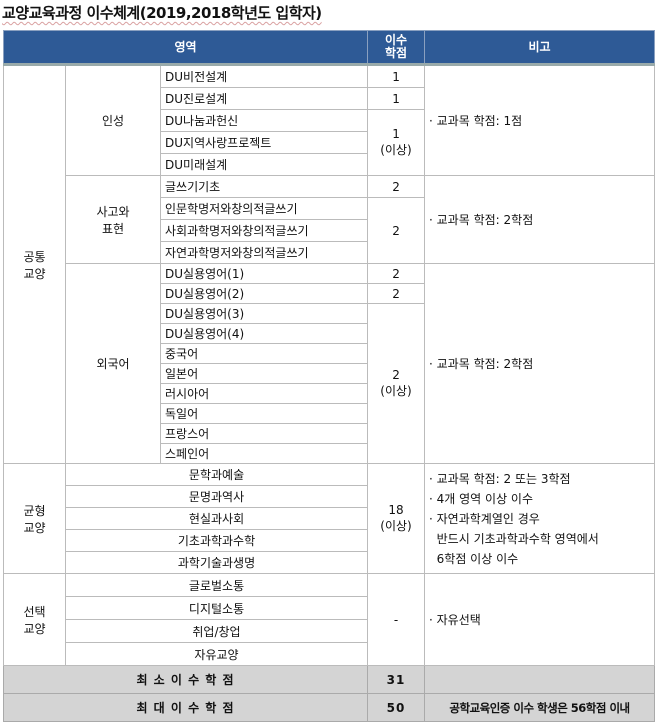 This screenshot has width=657, height=723. Describe the element at coordinates (185, 48) in the screenshot. I see `header-area: 영역` at that location.